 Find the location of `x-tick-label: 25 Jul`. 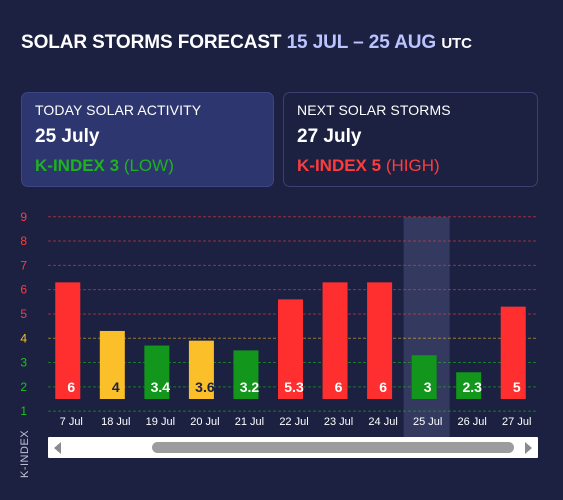

x-tick-label: 25 Jul is located at coordinates (427, 422).